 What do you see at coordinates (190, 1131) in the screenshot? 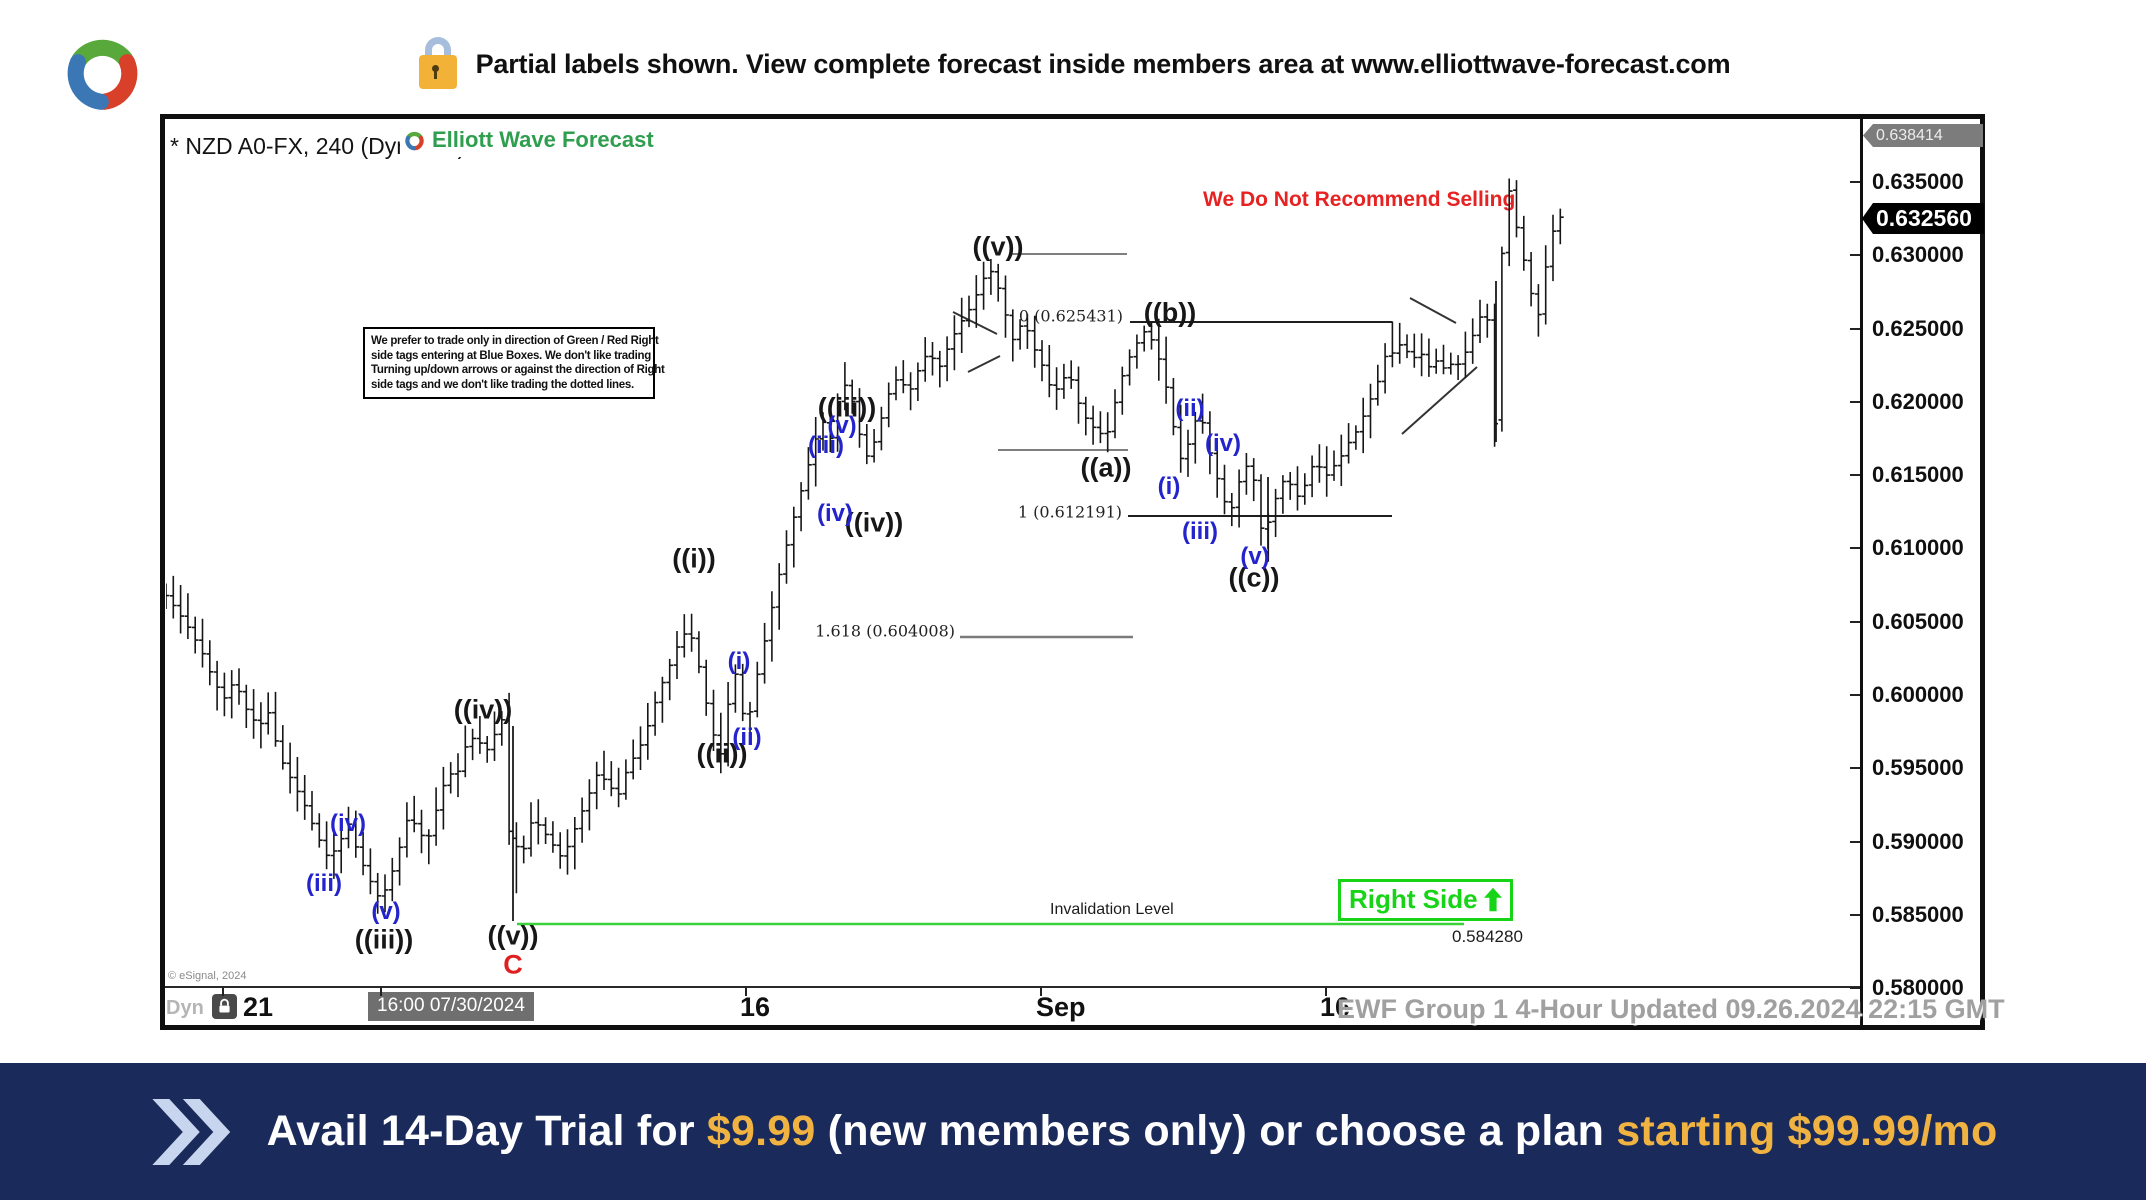
I see `double-chevron-icon` at bounding box center [190, 1131].